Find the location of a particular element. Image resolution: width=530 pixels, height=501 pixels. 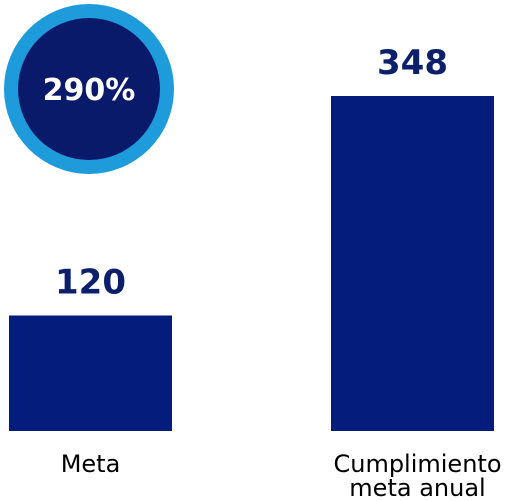

value-label-0: 120 is located at coordinates (90, 282).